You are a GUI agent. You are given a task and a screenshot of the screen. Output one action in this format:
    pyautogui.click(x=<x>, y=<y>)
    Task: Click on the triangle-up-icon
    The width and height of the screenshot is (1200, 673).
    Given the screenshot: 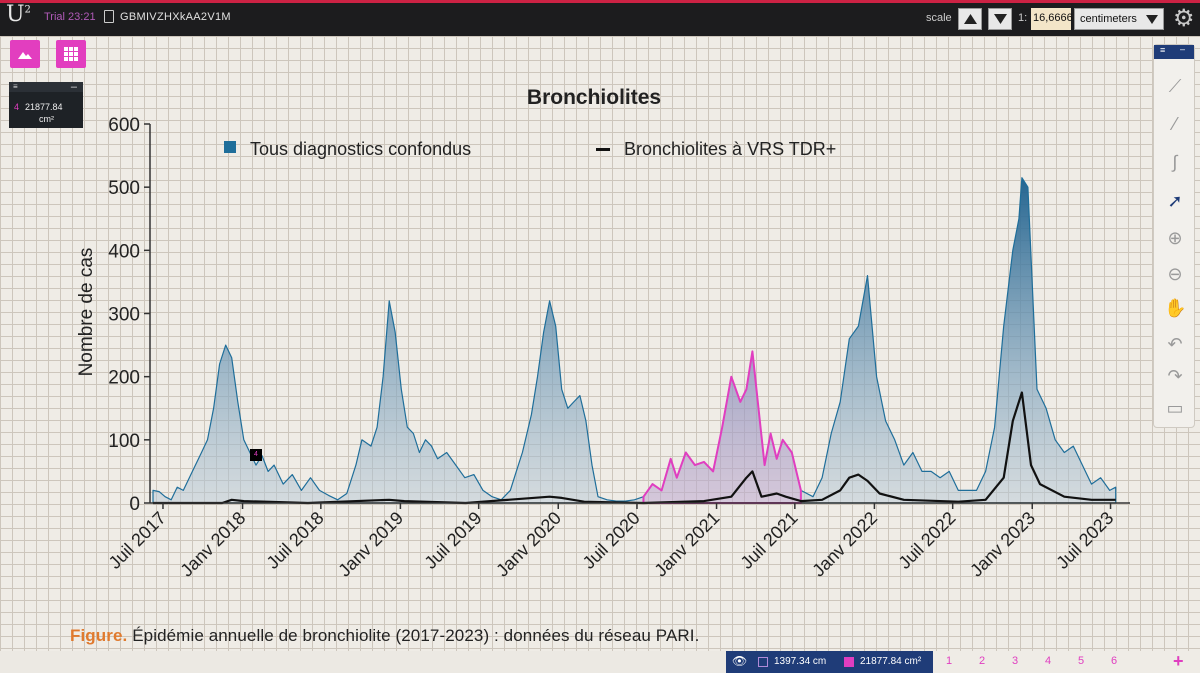 What is the action you would take?
    pyautogui.click(x=970, y=19)
    